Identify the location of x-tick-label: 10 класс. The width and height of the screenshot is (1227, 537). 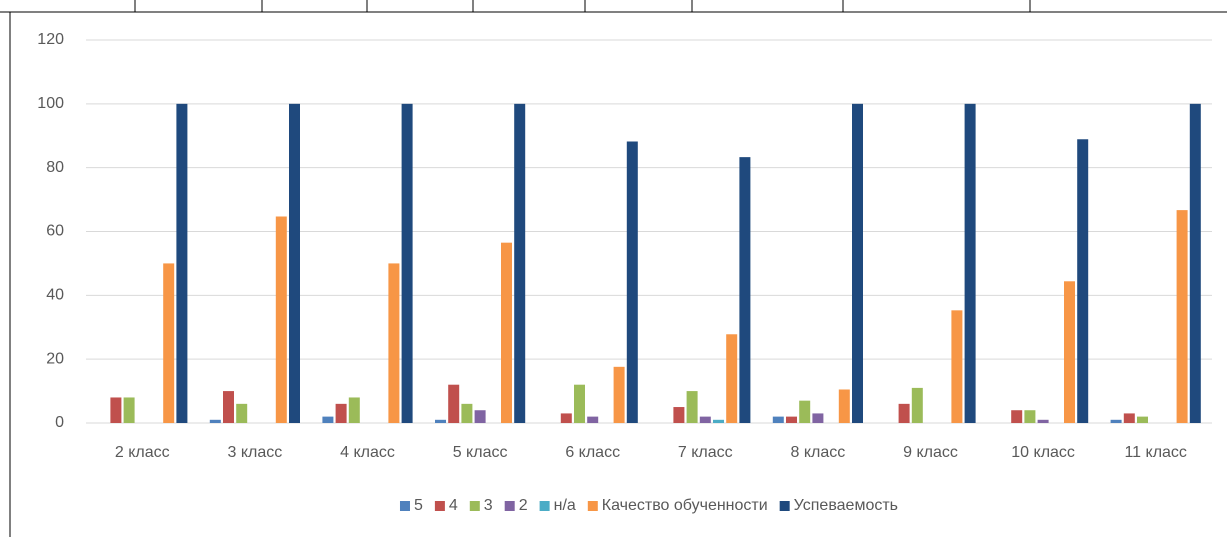
(1043, 452).